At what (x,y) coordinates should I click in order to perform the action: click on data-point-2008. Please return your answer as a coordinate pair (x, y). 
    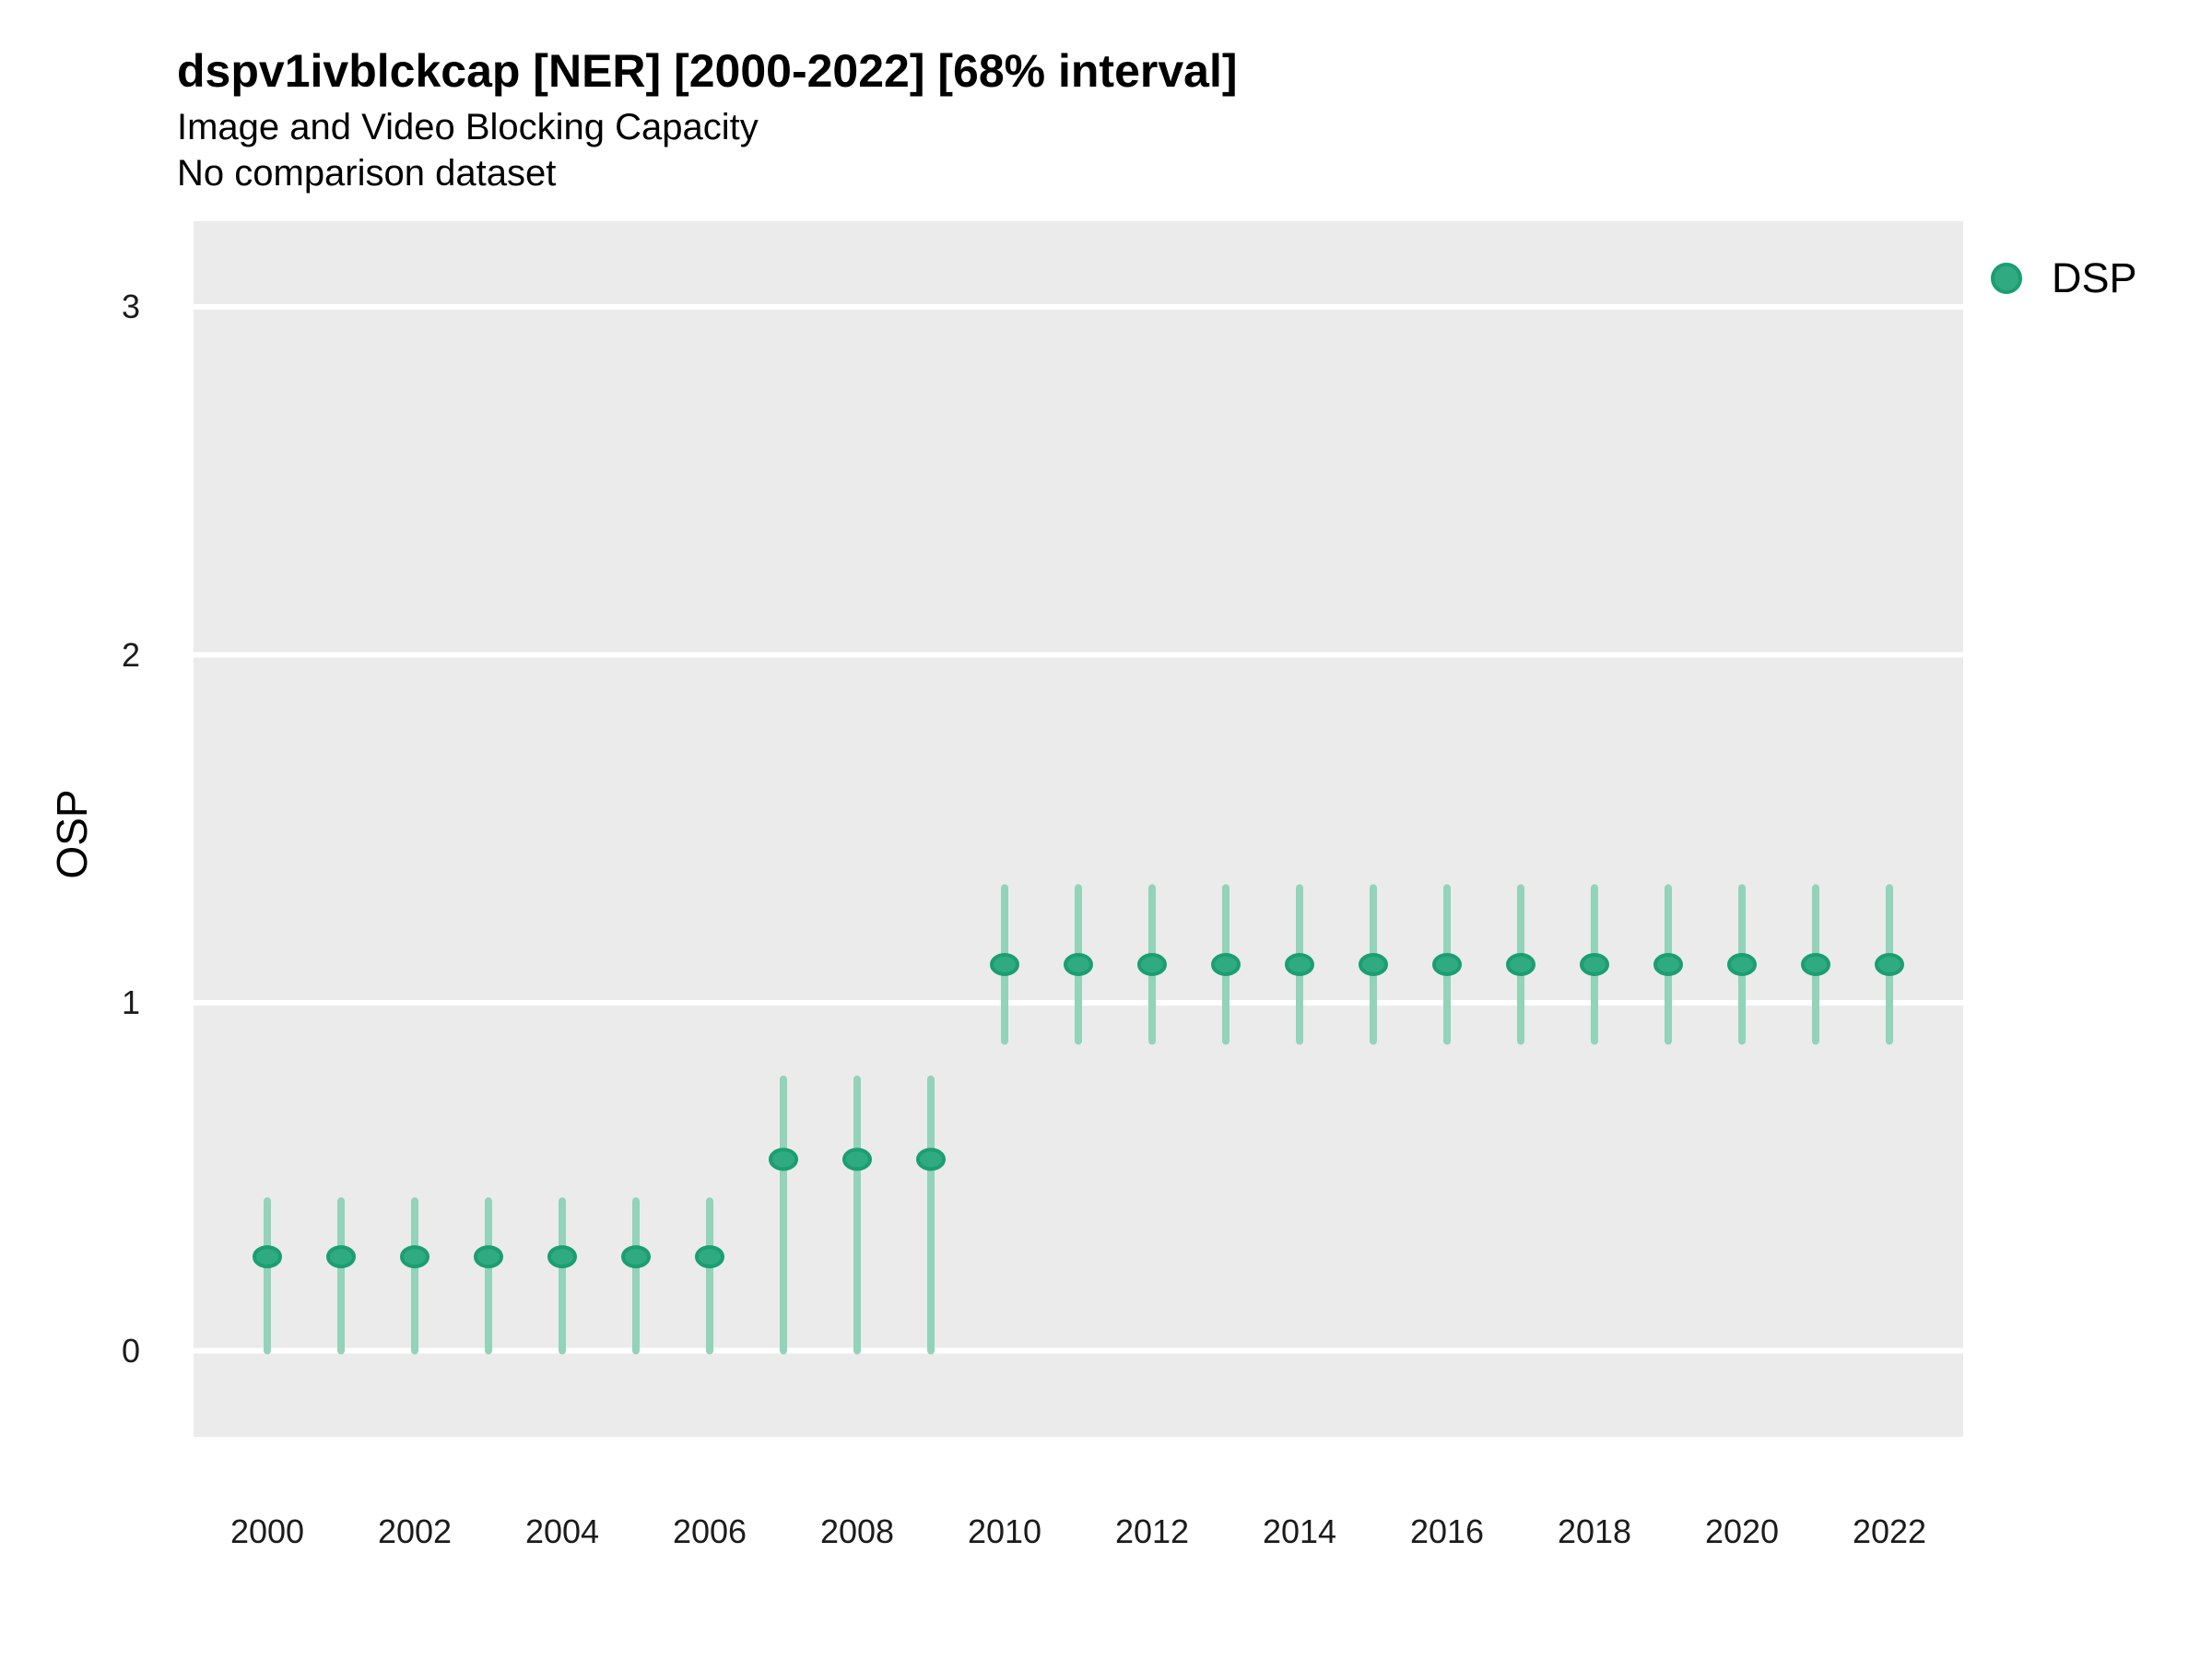
    Looking at the image, I should click on (857, 1159).